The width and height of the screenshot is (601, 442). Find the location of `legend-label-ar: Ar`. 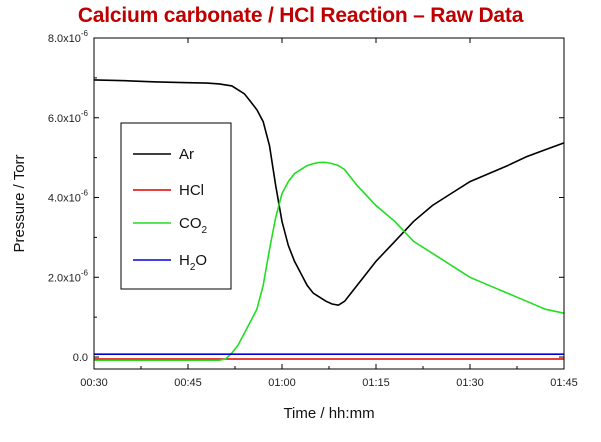

legend-label-ar: Ar is located at coordinates (186, 154).